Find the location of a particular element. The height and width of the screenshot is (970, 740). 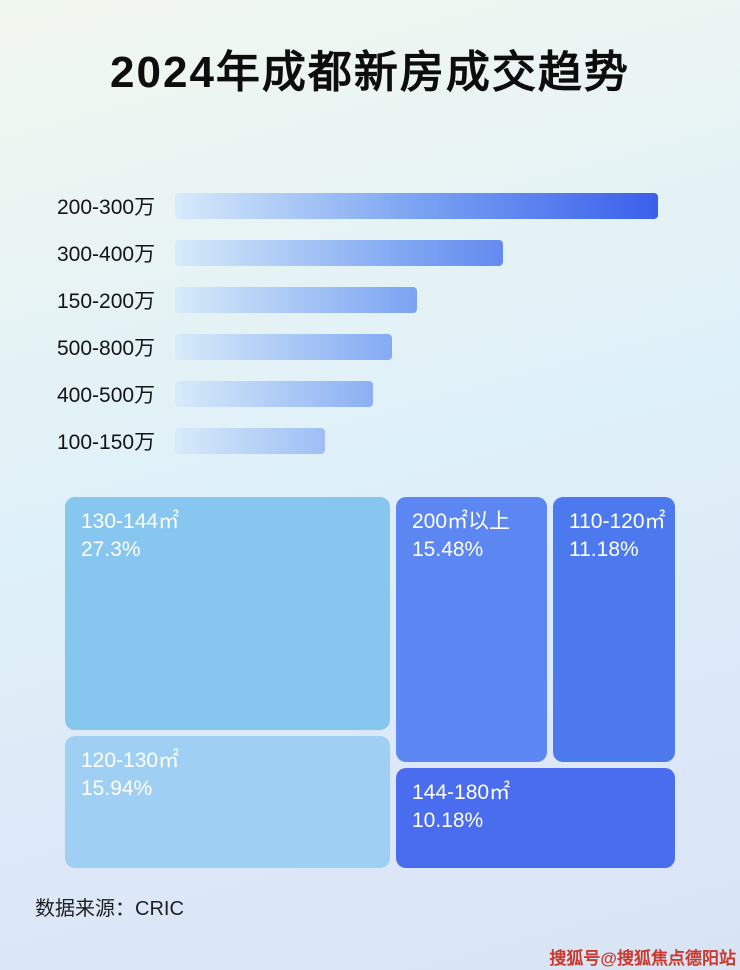

bar-row: 300-400万 is located at coordinates (357, 252).